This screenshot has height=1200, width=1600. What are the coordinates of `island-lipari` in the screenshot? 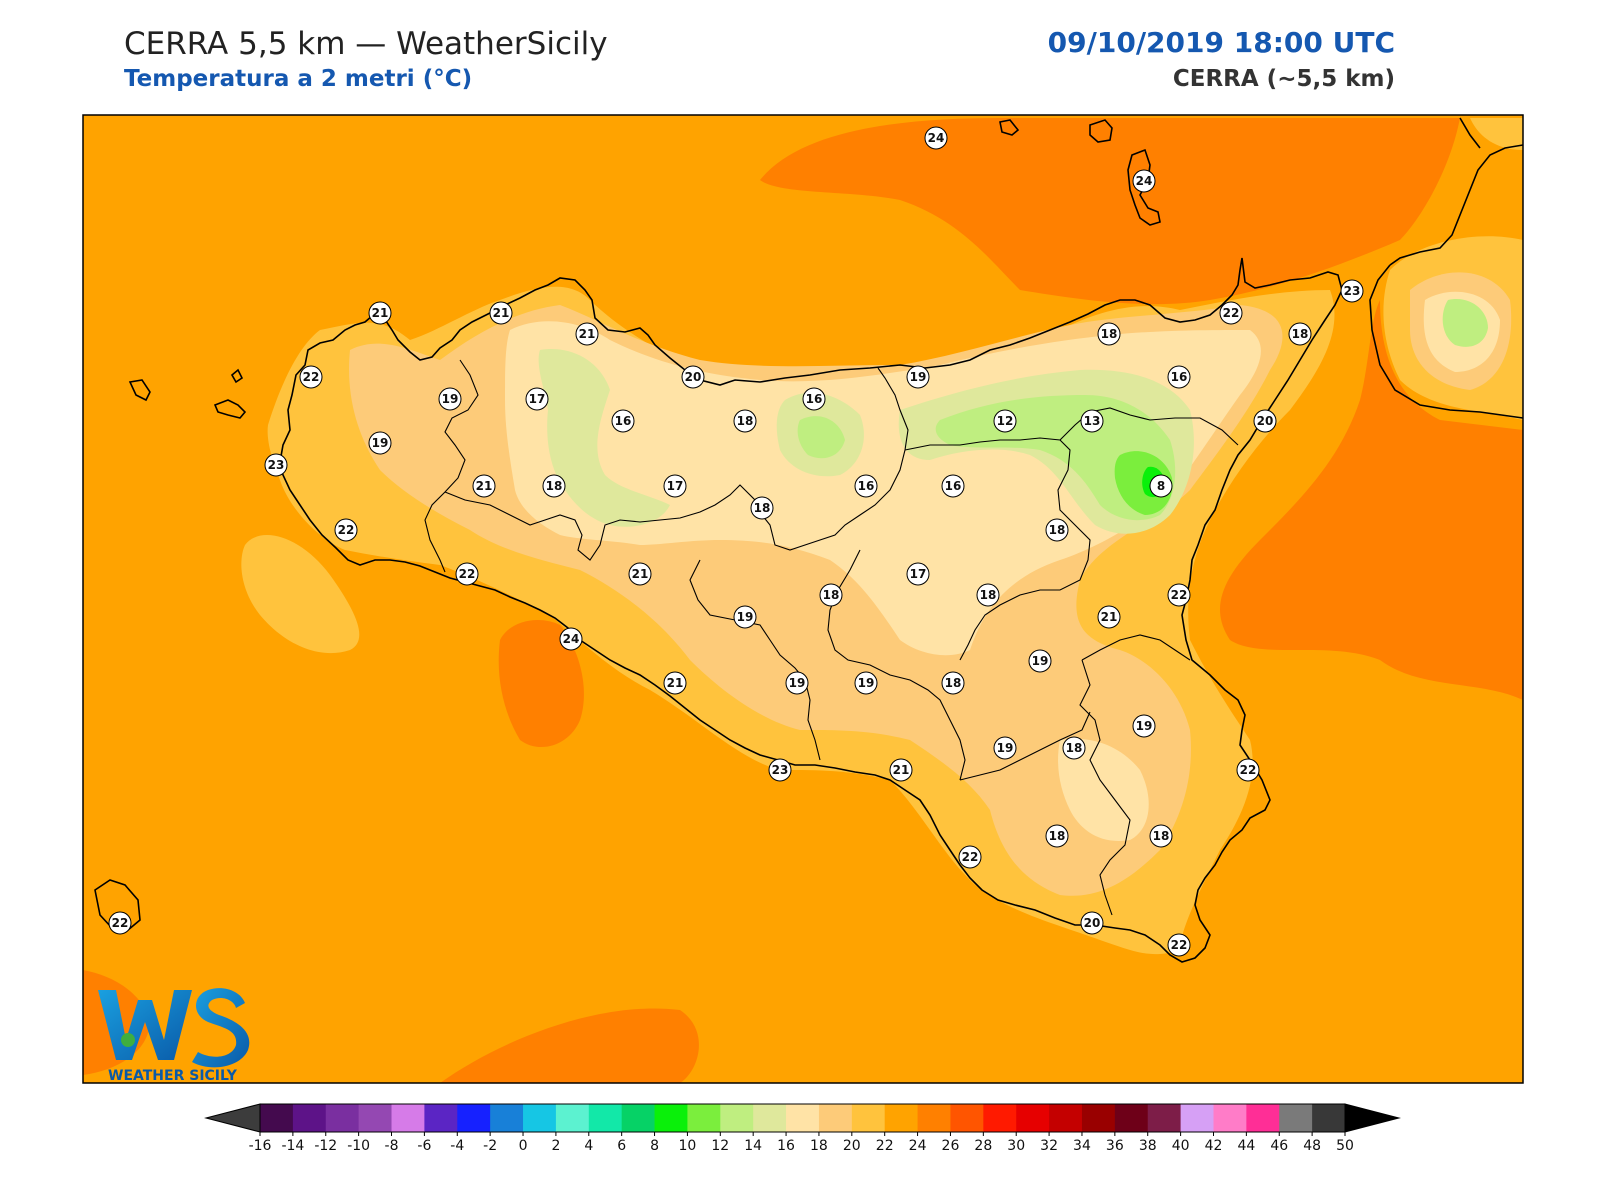 It's located at (1144, 187).